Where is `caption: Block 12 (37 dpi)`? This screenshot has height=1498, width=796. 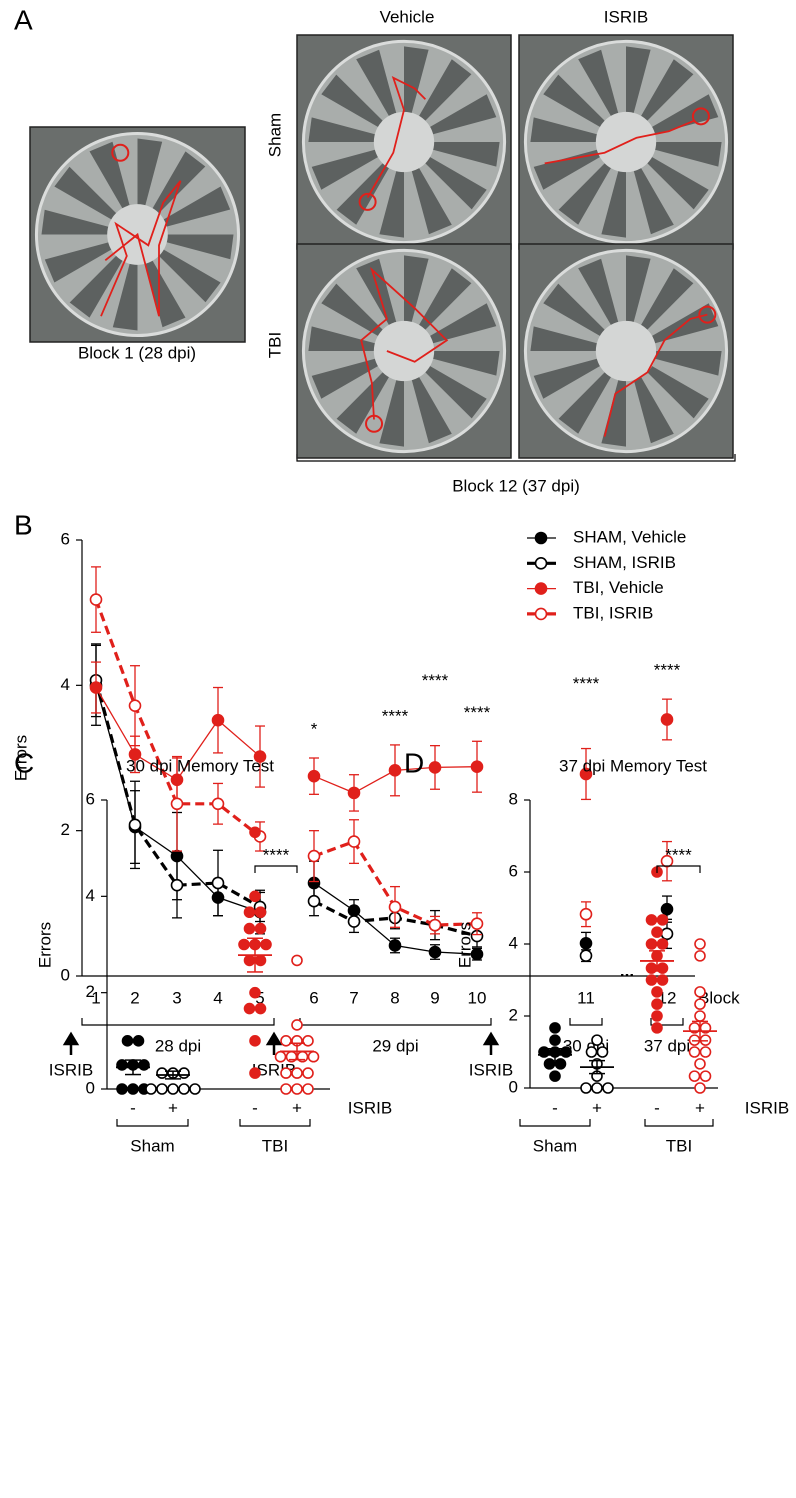
caption: Block 12 (37 dpi) is located at coordinates (516, 485).